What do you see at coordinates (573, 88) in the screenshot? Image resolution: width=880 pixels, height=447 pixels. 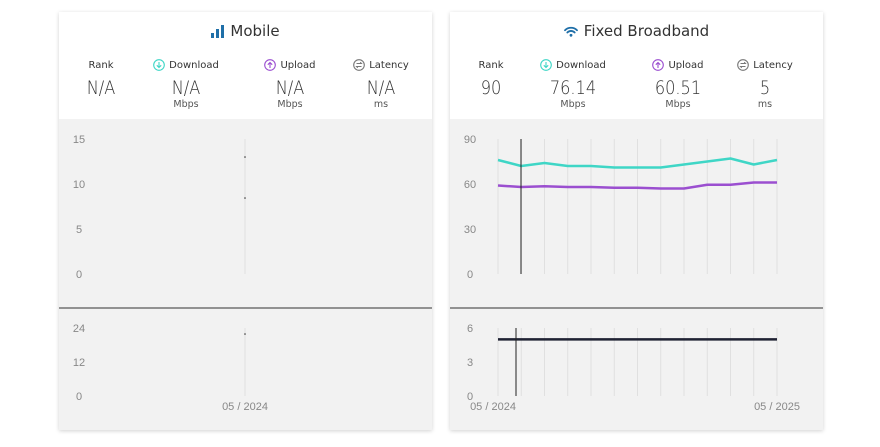 I see `download-value: 76.14` at bounding box center [573, 88].